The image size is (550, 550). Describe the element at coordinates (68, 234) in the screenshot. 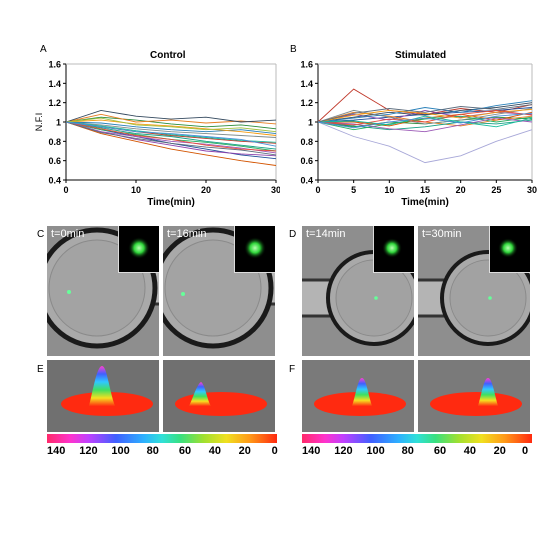

I see `time-label: t=0min` at that location.